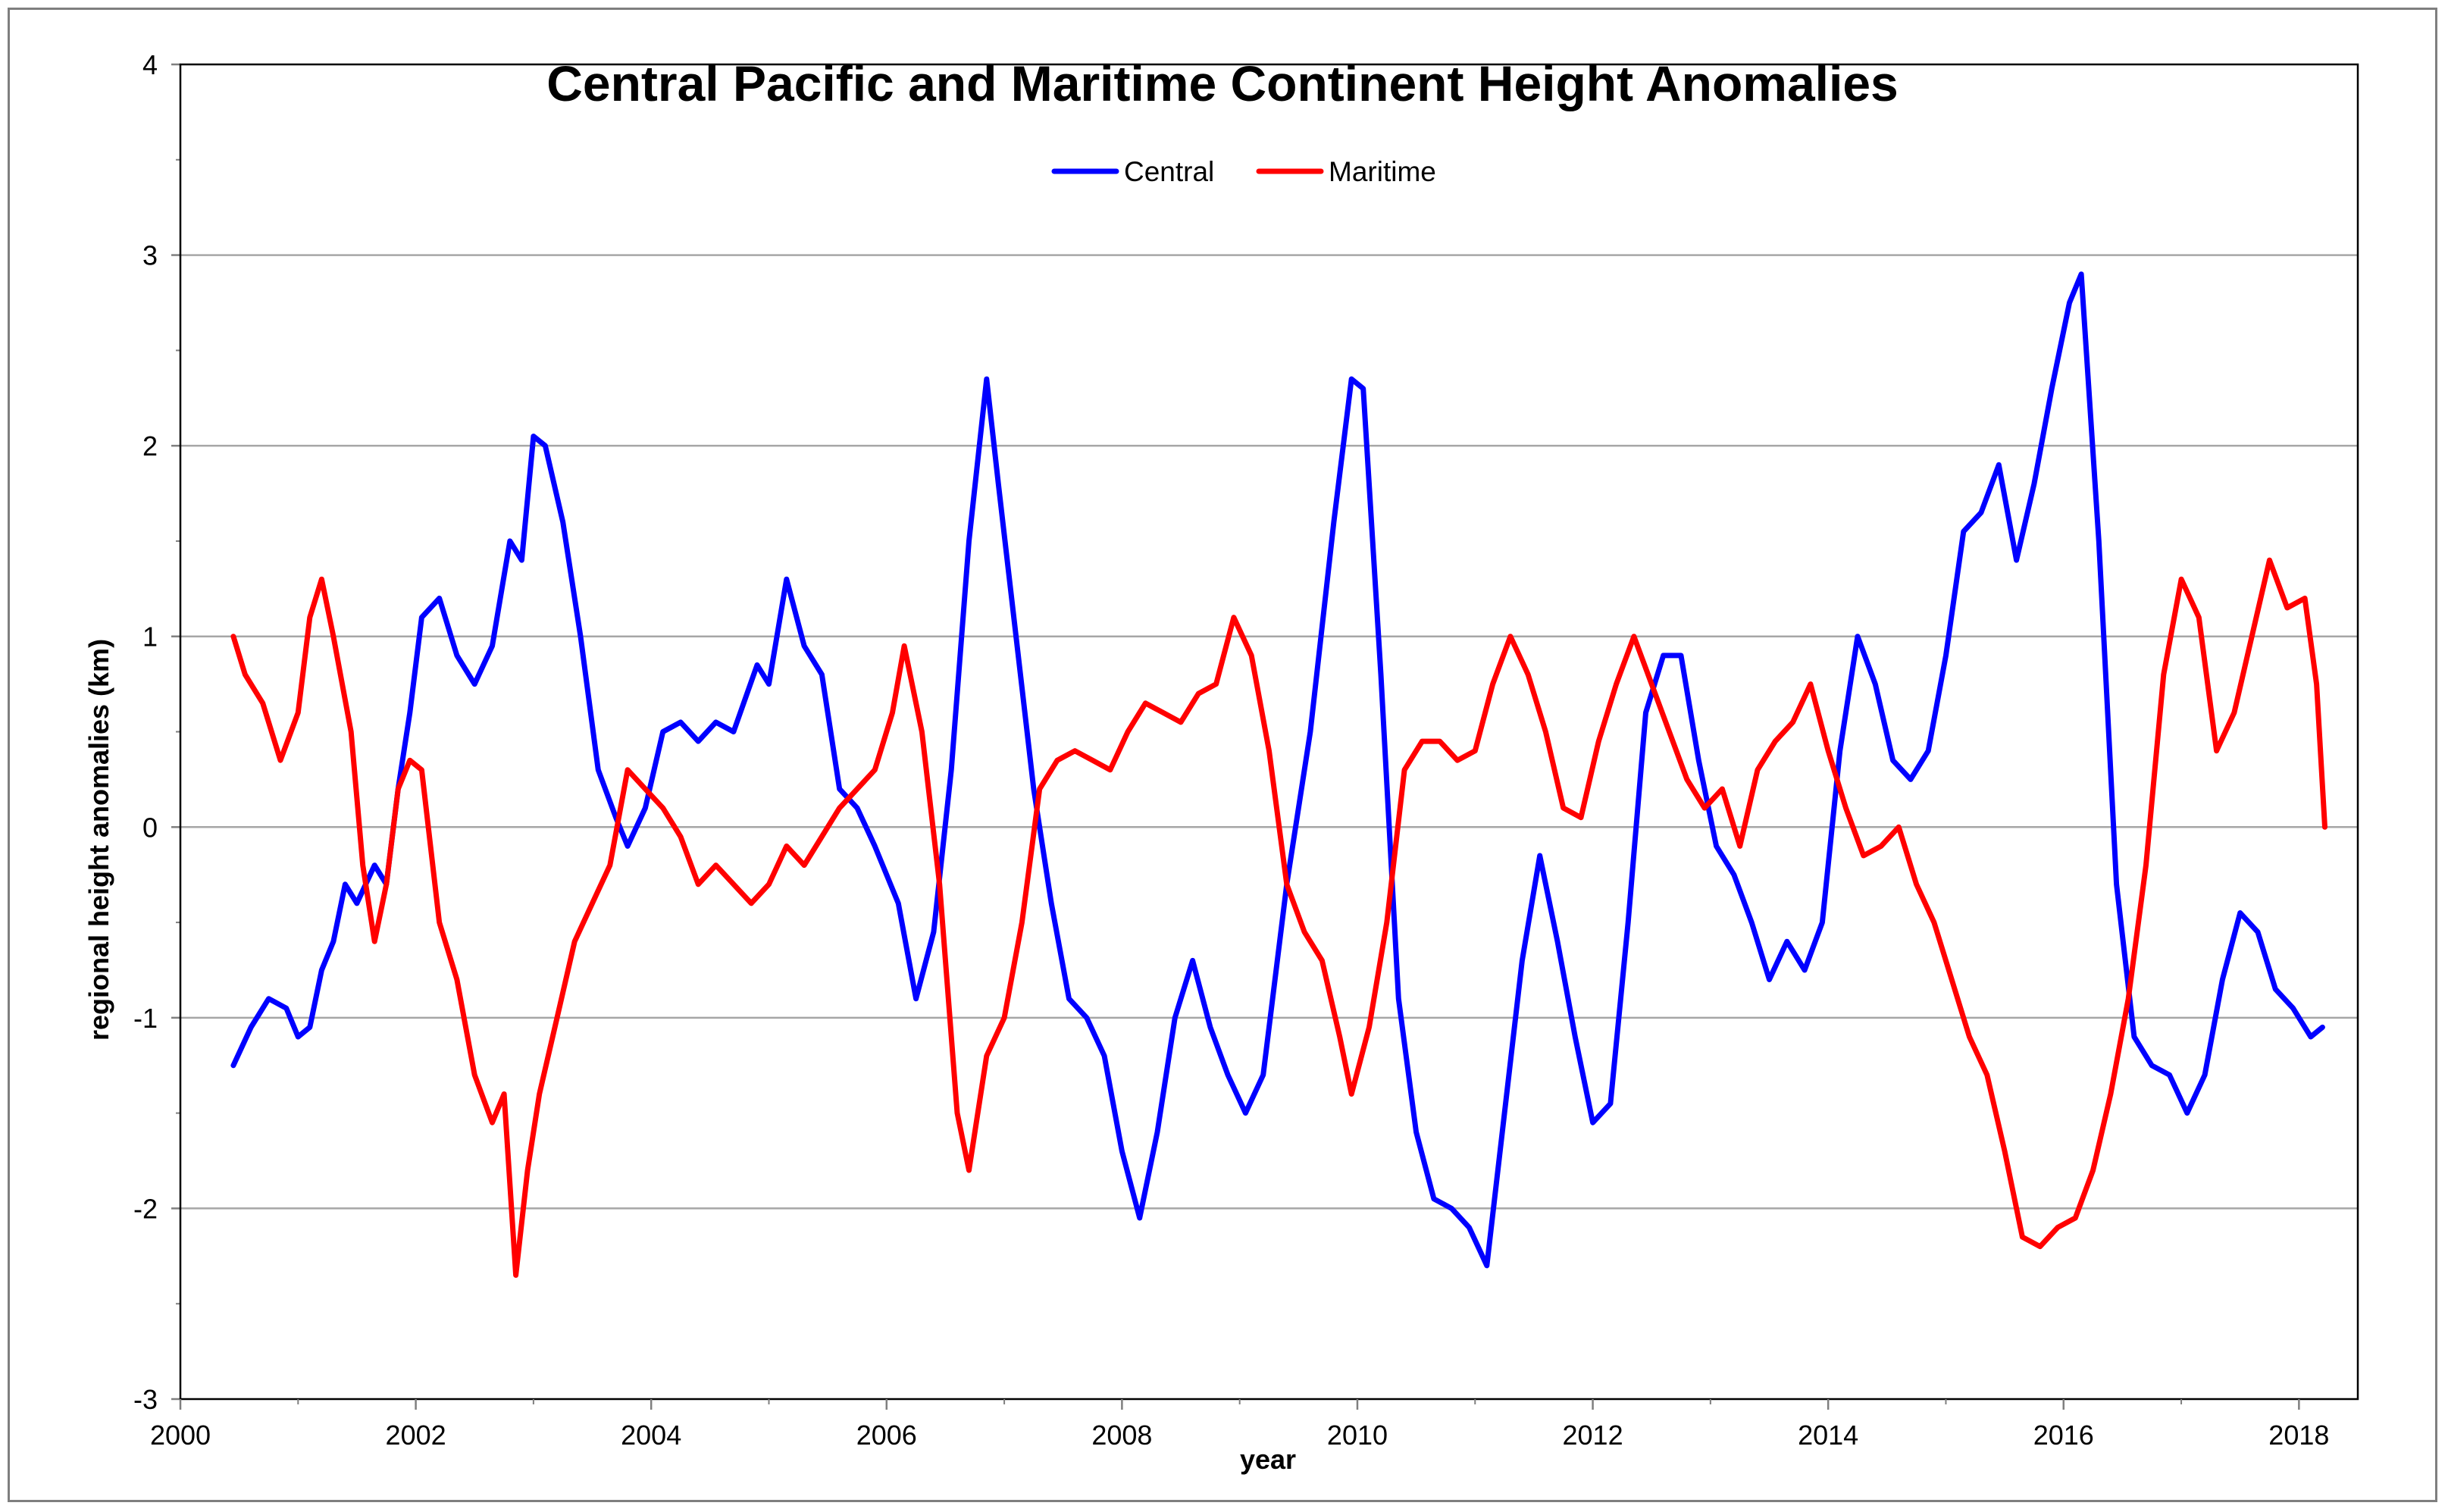  What do you see at coordinates (180, 1435) in the screenshot?
I see `x-tick-label: 2000` at bounding box center [180, 1435].